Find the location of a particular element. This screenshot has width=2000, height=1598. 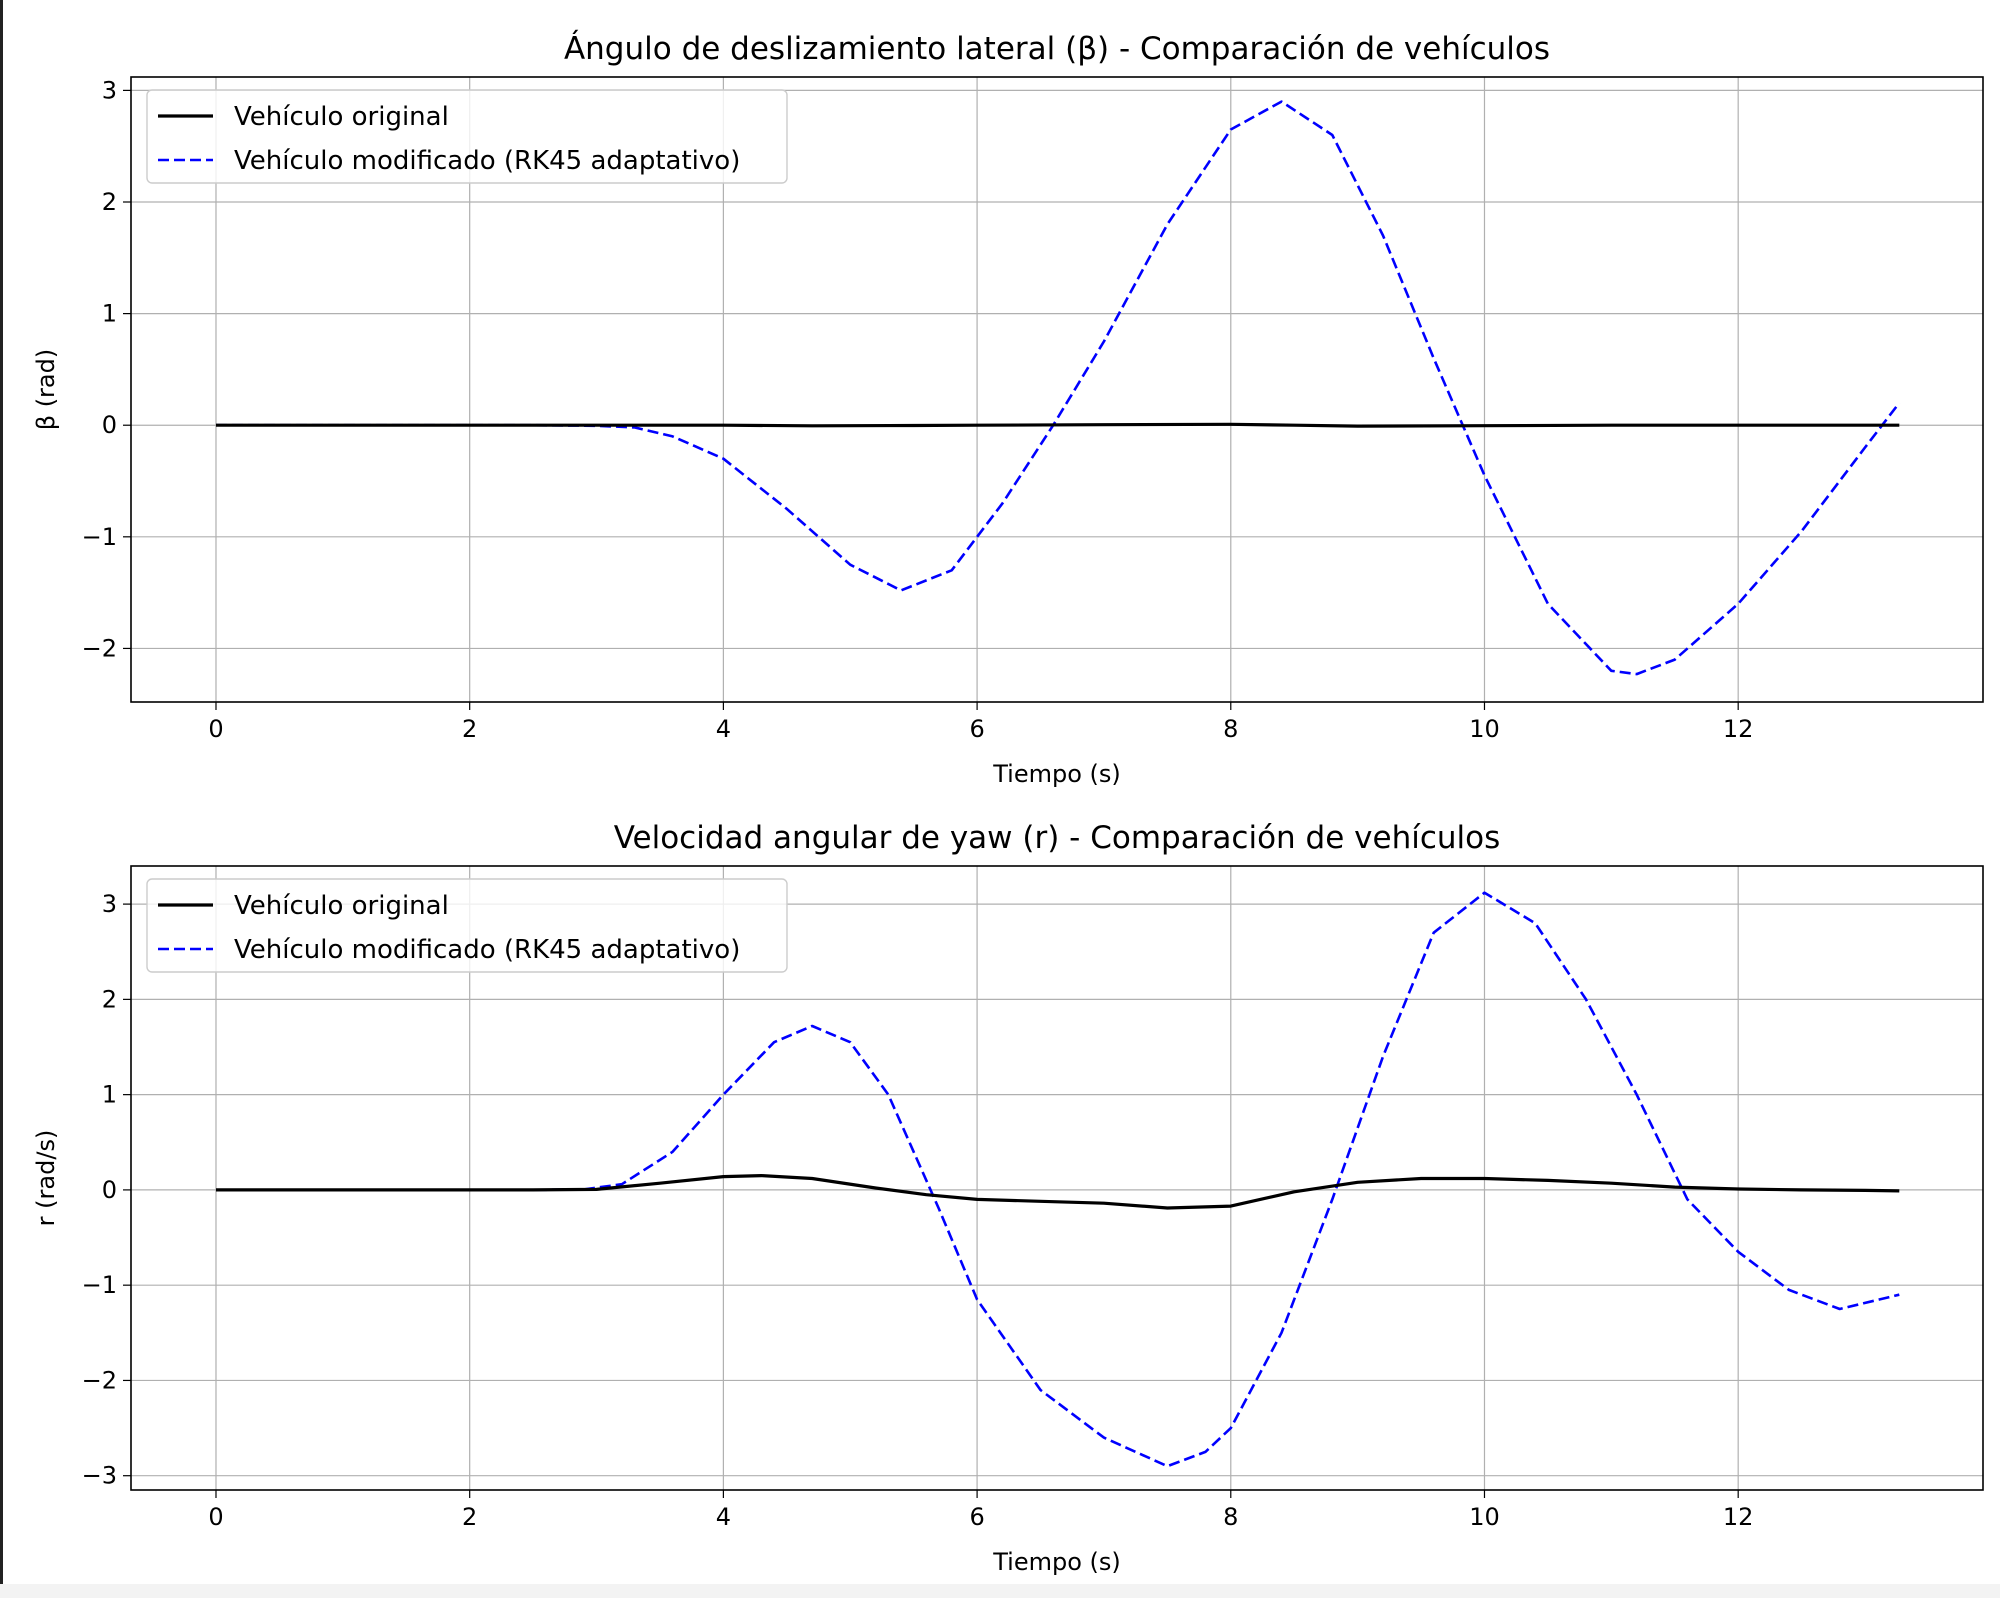

window-bottom-band is located at coordinates (1000, 1591).